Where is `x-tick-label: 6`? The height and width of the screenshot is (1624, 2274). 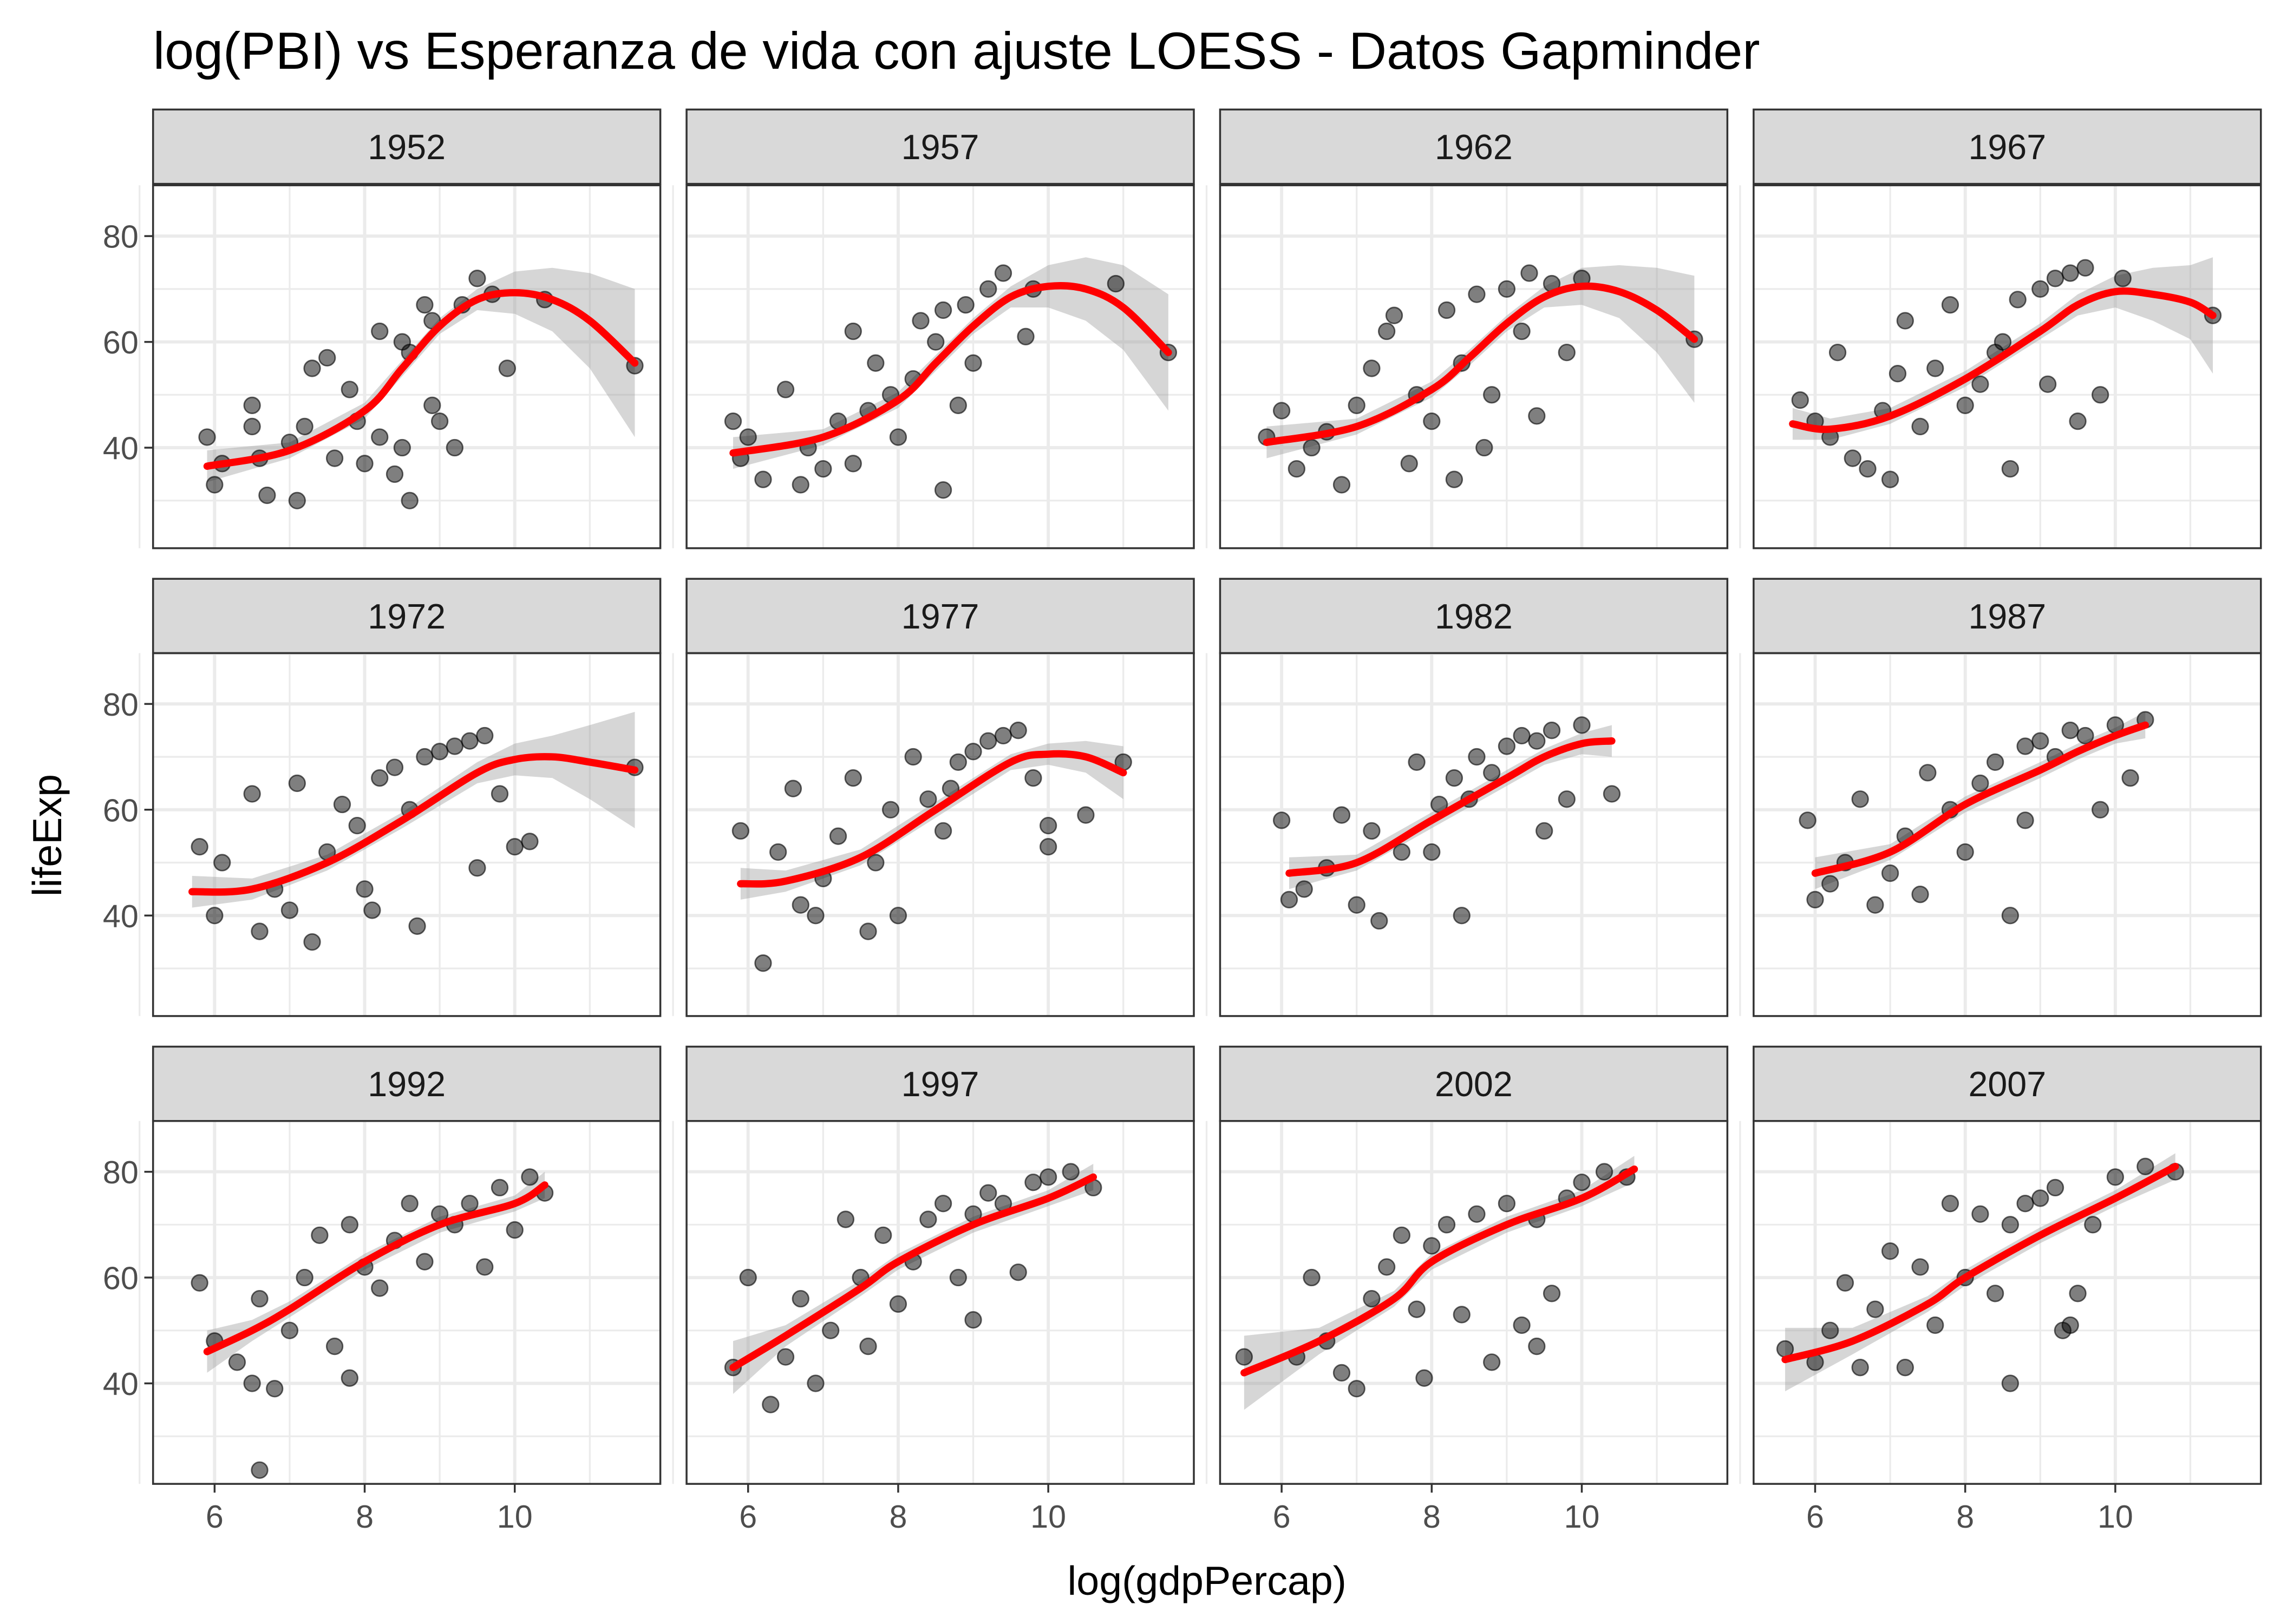 x-tick-label: 6 is located at coordinates (1815, 1516).